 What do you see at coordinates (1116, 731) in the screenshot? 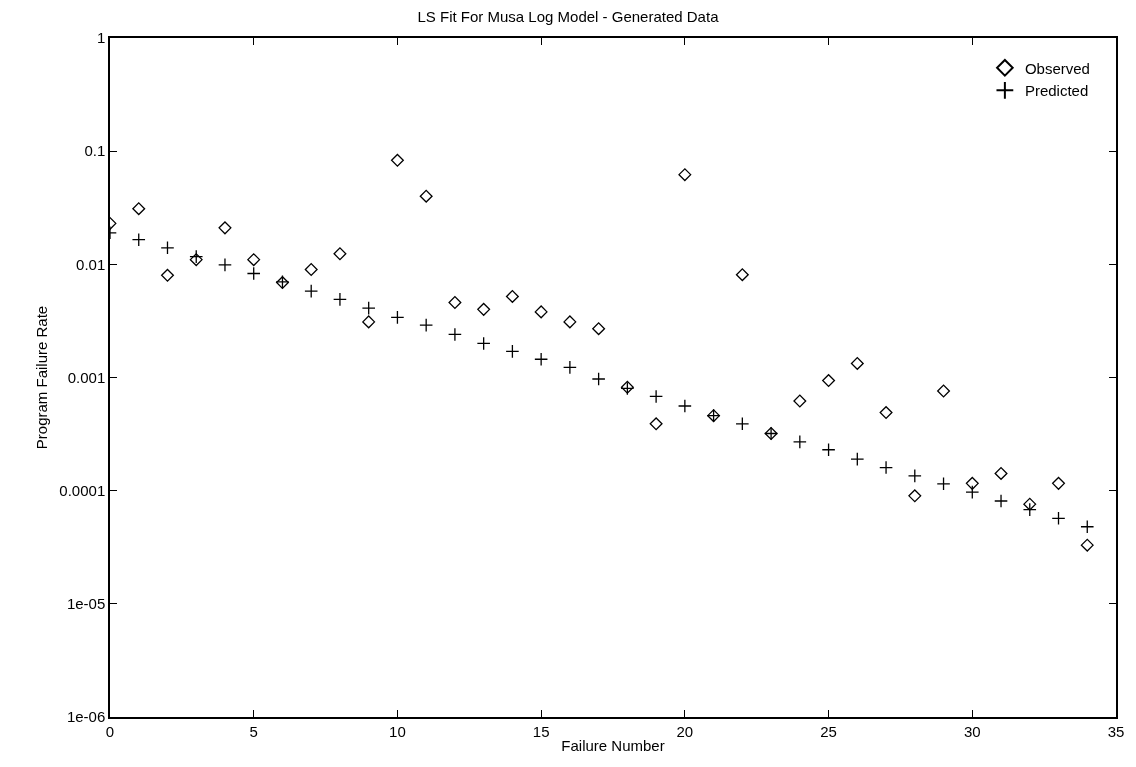
I see `x-tick-label: 35` at bounding box center [1116, 731].